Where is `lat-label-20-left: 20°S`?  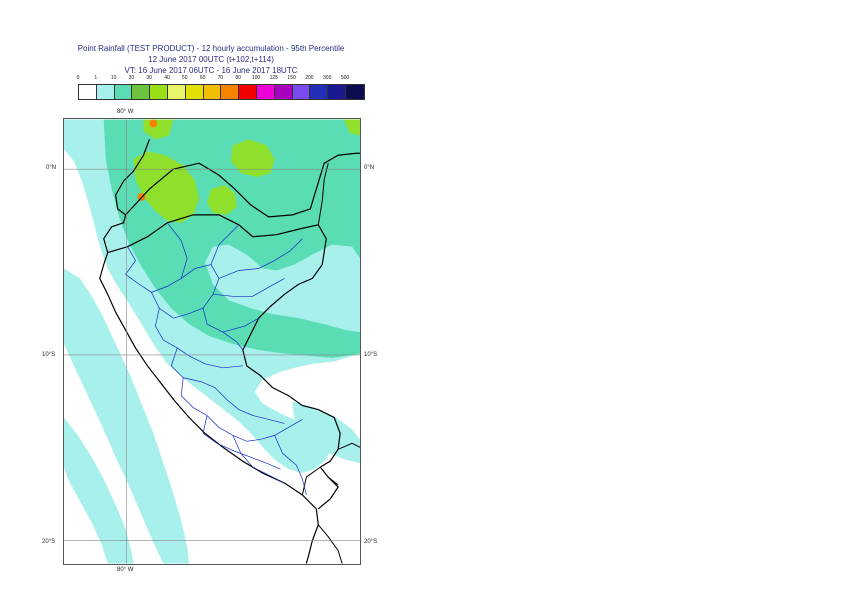
lat-label-20-left: 20°S is located at coordinates (49, 542).